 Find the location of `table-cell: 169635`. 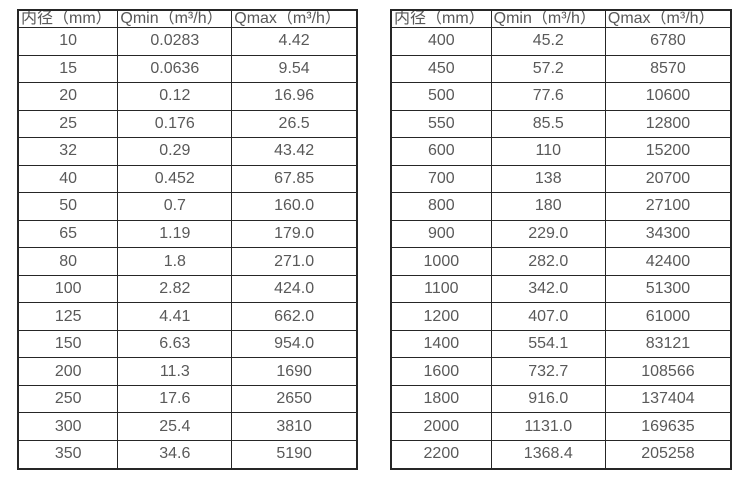

table-cell: 169635 is located at coordinates (668, 426).